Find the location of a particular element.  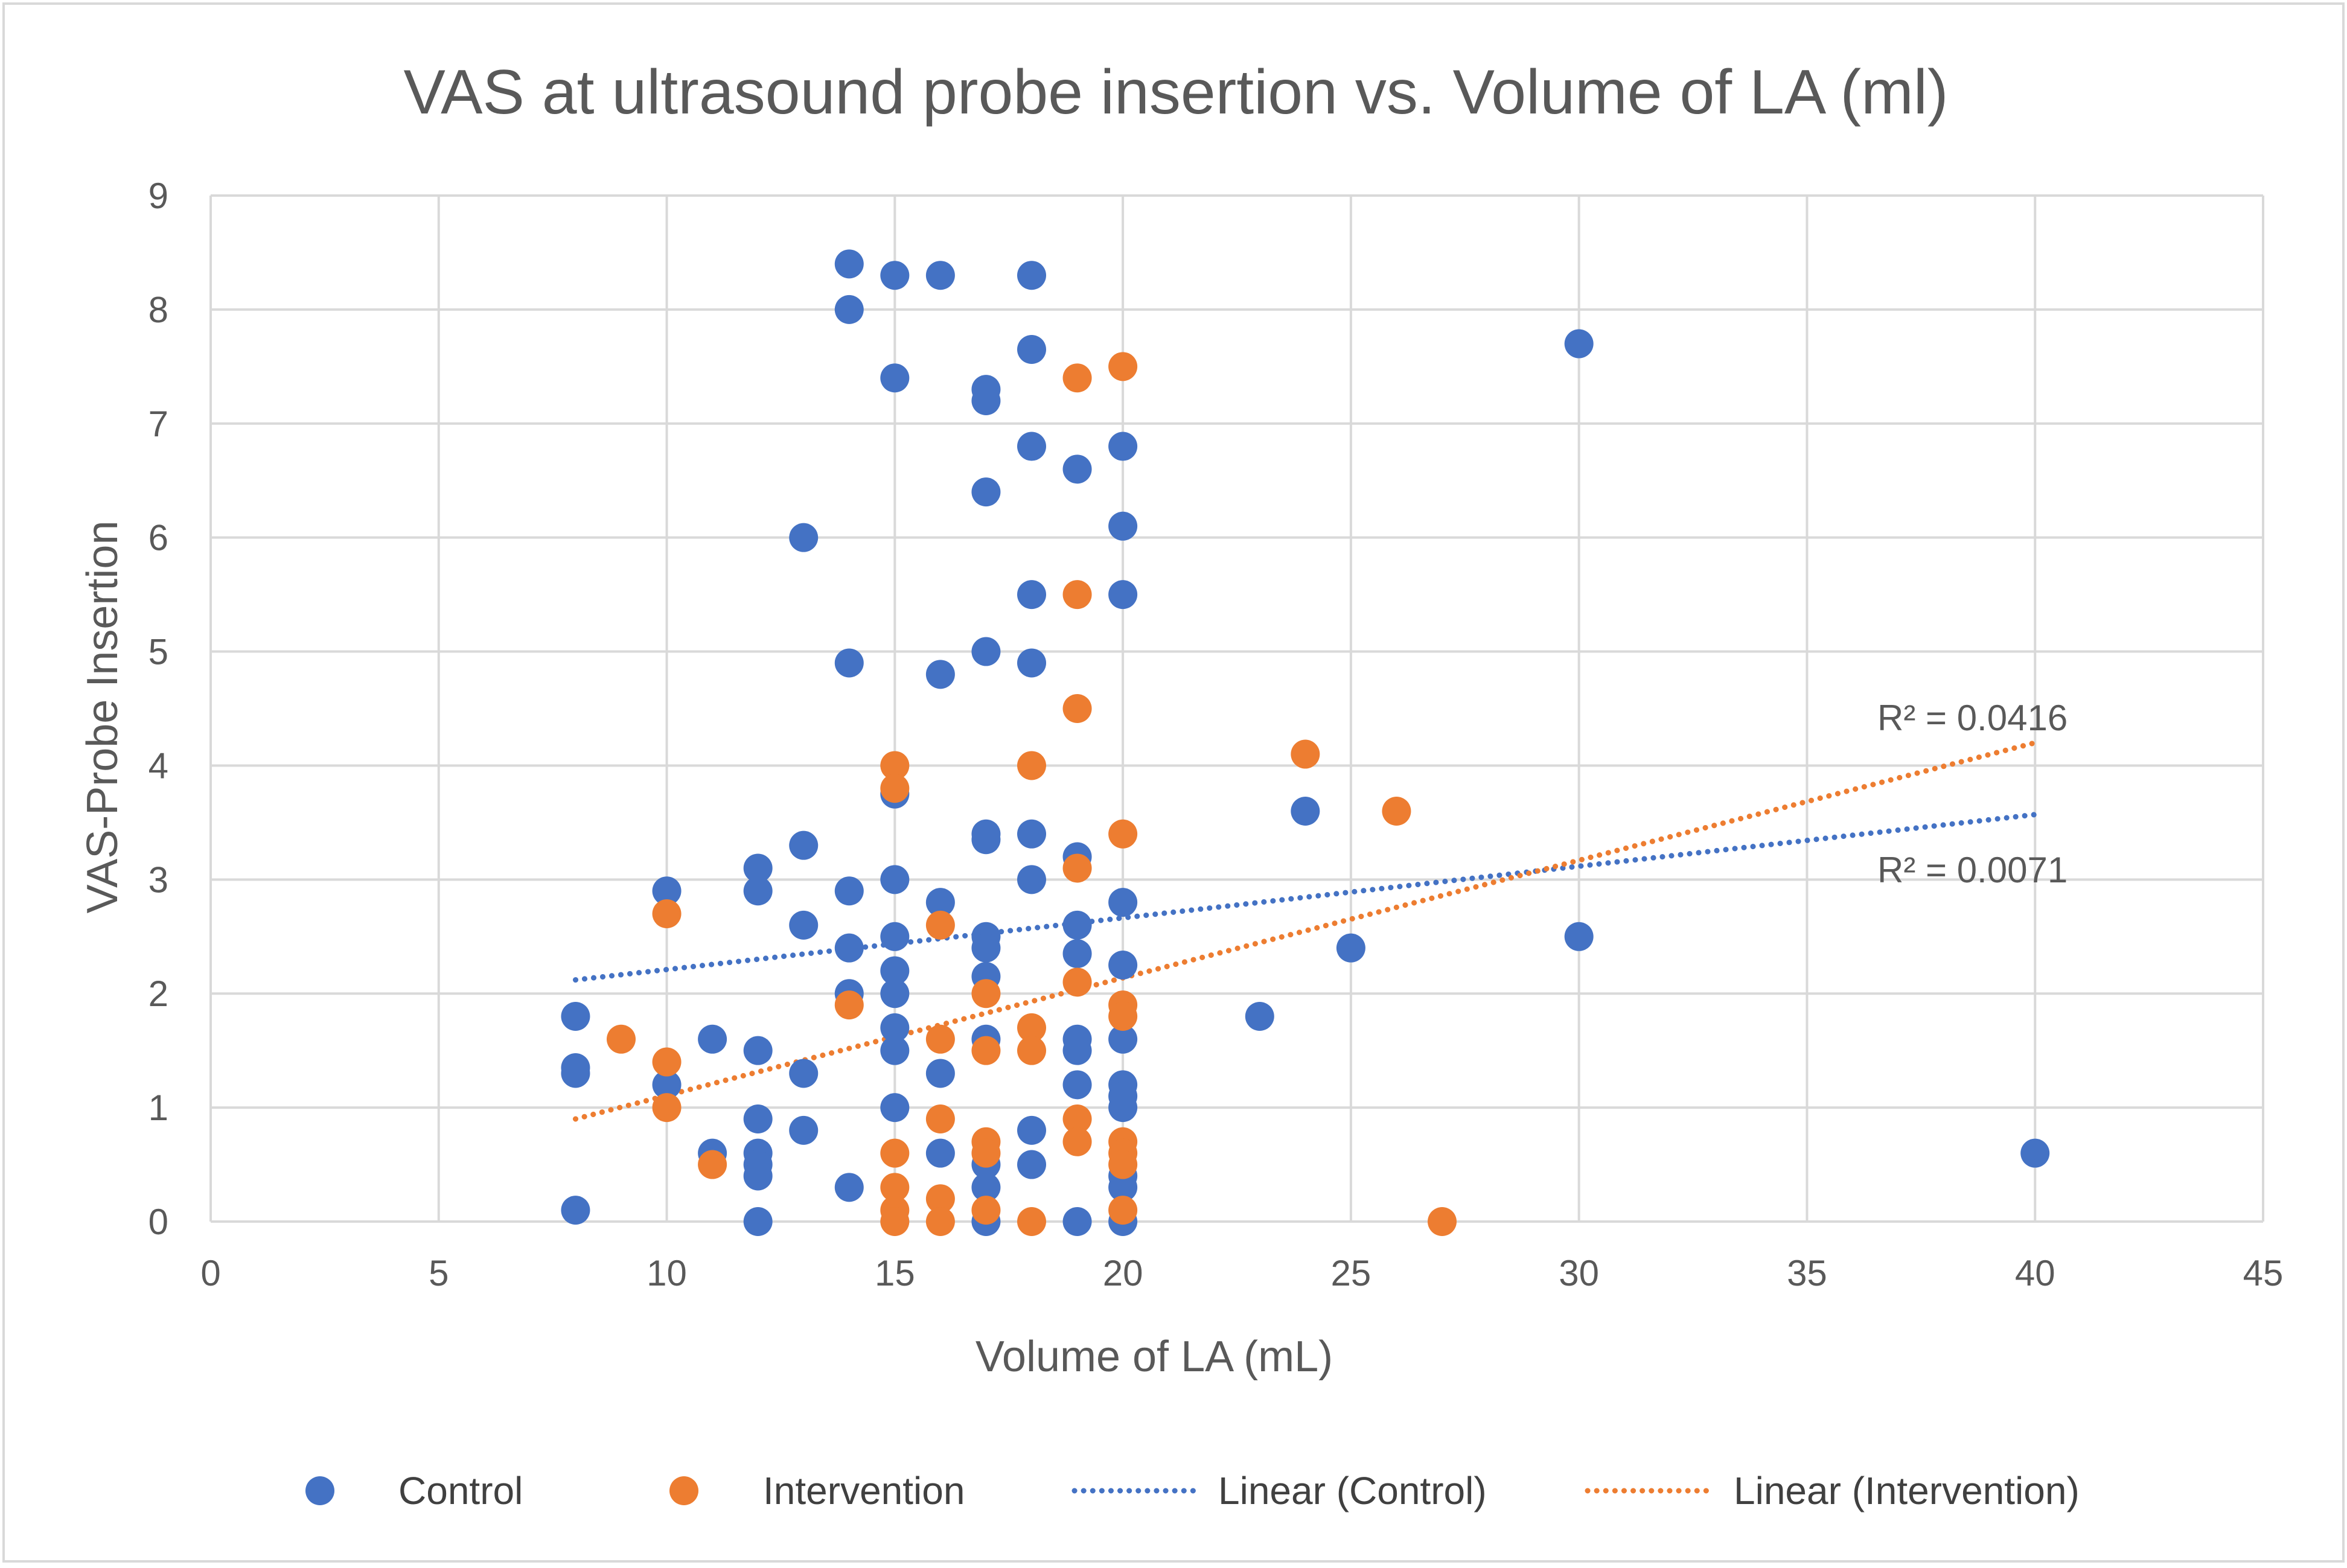

x-tick-label: 5 is located at coordinates (439, 1273).